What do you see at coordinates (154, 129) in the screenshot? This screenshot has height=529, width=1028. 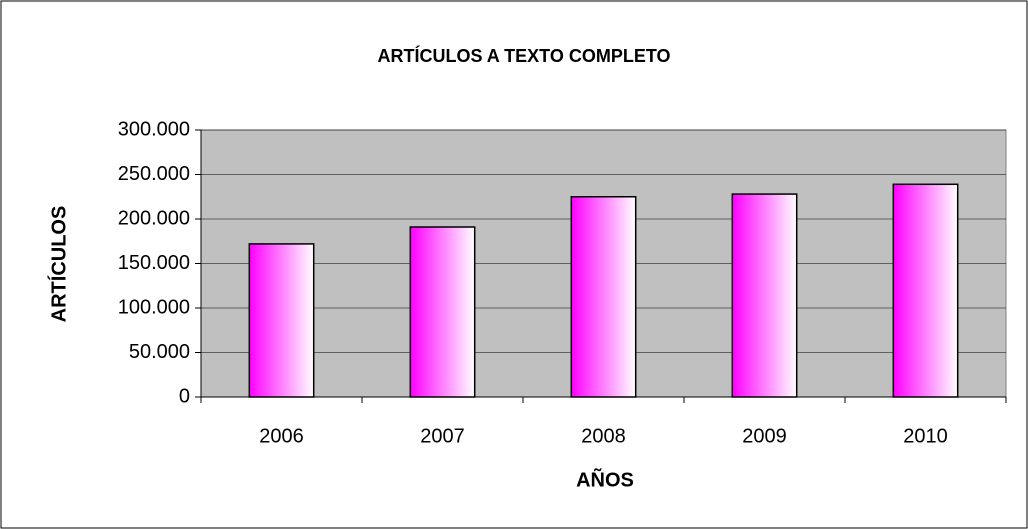 I see `y-tick-label: 300.000` at bounding box center [154, 129].